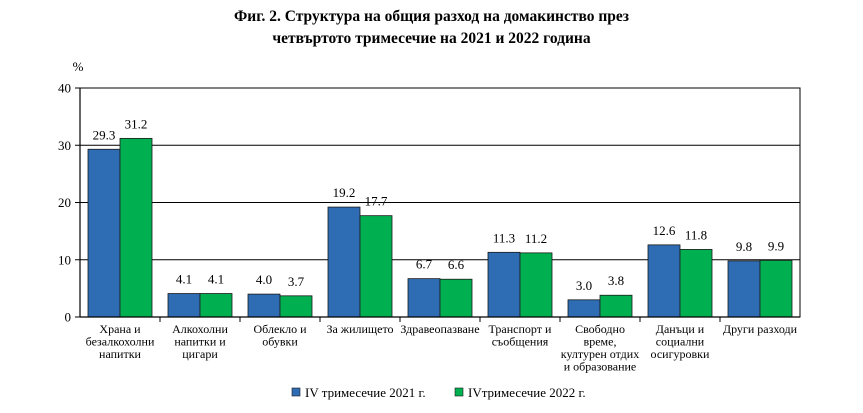 This screenshot has width=863, height=413. I want to click on category-label-6-0: Свободно, so click(600, 329).